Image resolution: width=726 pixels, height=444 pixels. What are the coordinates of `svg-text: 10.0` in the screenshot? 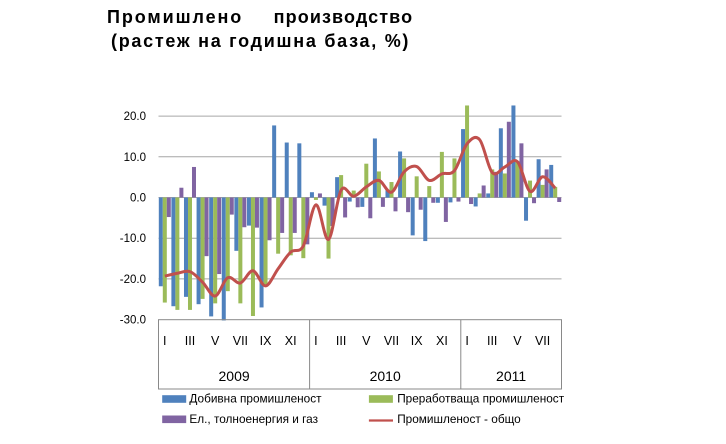 It's located at (135, 158).